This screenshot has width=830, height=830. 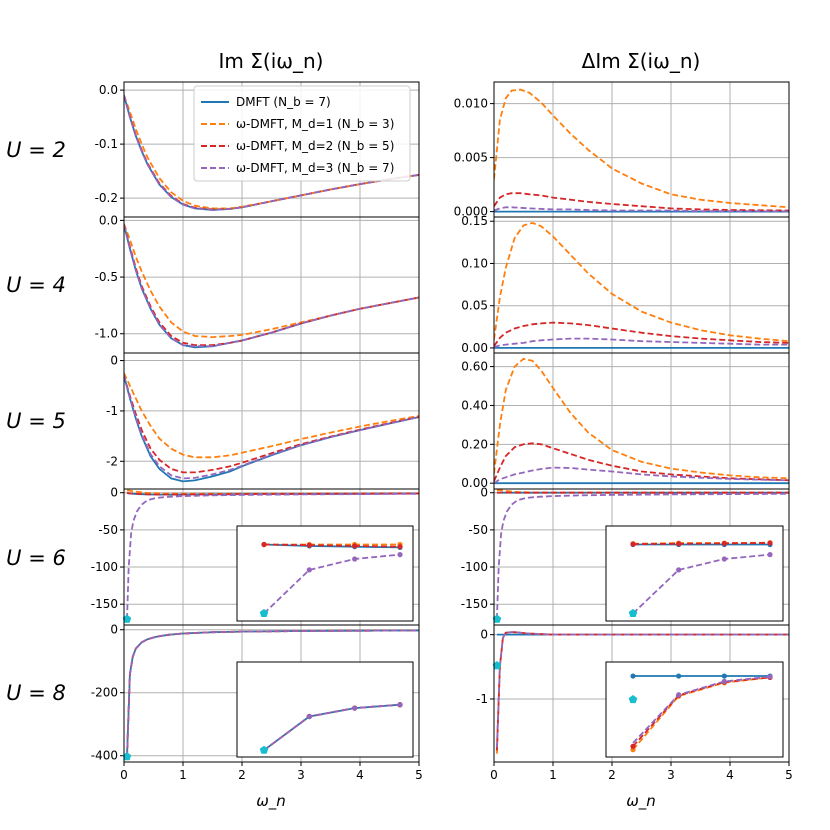 What do you see at coordinates (36, 150) in the screenshot?
I see `row-label-u2: U = 2` at bounding box center [36, 150].